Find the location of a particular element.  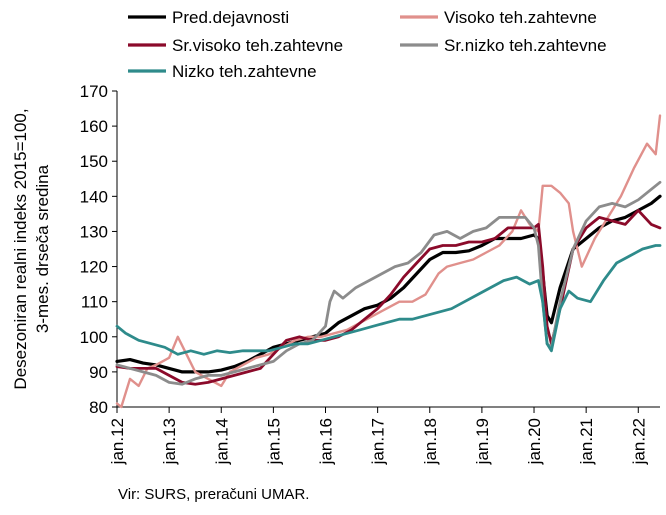

x-tick-label: jan.13 is located at coordinates (169, 441).